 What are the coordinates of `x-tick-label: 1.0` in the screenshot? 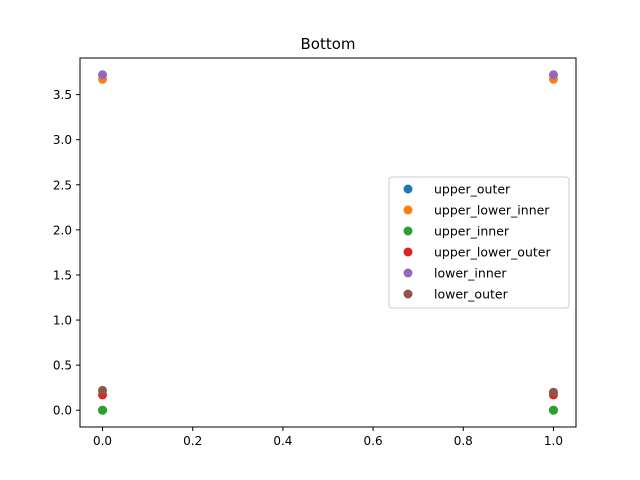 It's located at (553, 441).